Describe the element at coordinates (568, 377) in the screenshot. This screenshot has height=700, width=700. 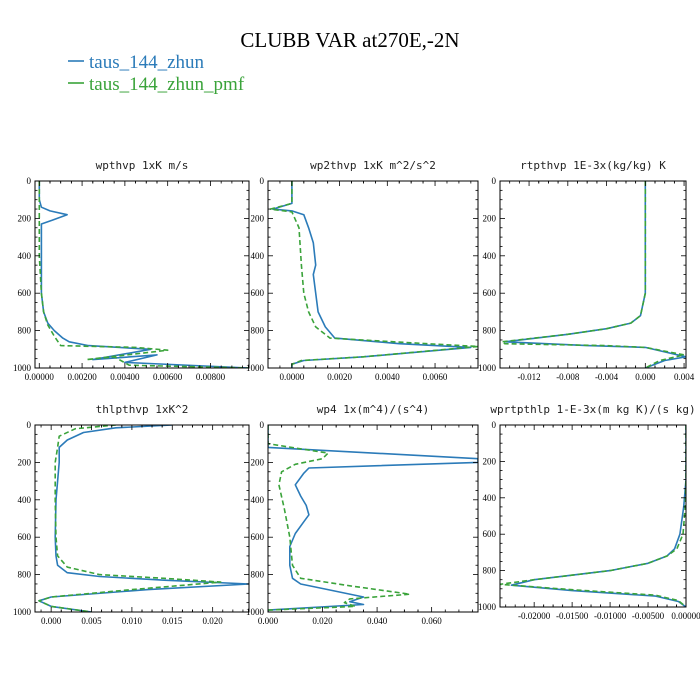
I see `x-tick-label: -0.008` at that location.